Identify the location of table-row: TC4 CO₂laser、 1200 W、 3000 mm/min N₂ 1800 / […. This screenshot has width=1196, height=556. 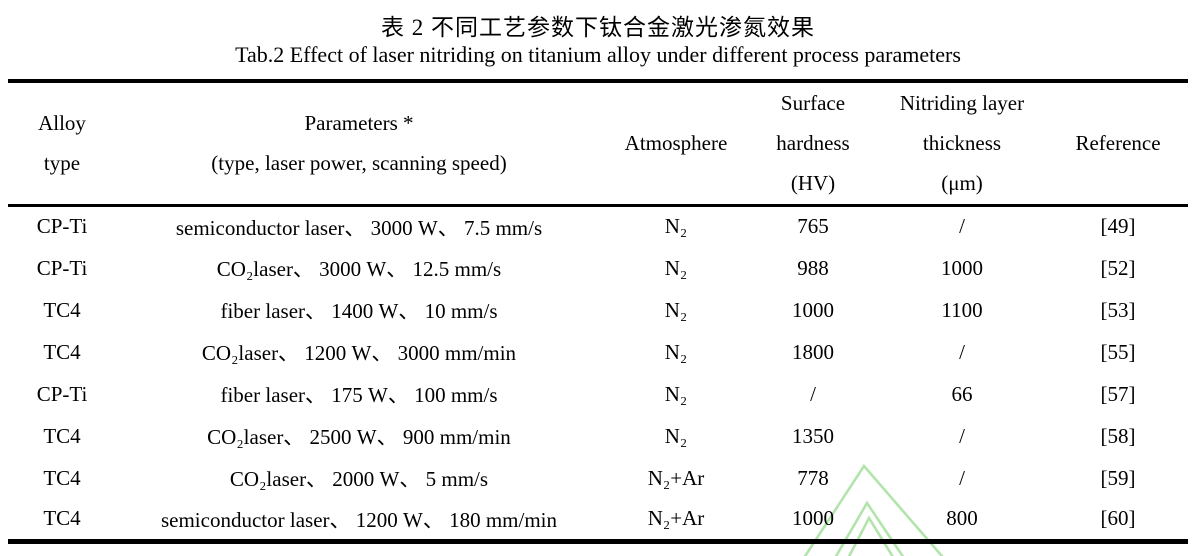
(598, 352).